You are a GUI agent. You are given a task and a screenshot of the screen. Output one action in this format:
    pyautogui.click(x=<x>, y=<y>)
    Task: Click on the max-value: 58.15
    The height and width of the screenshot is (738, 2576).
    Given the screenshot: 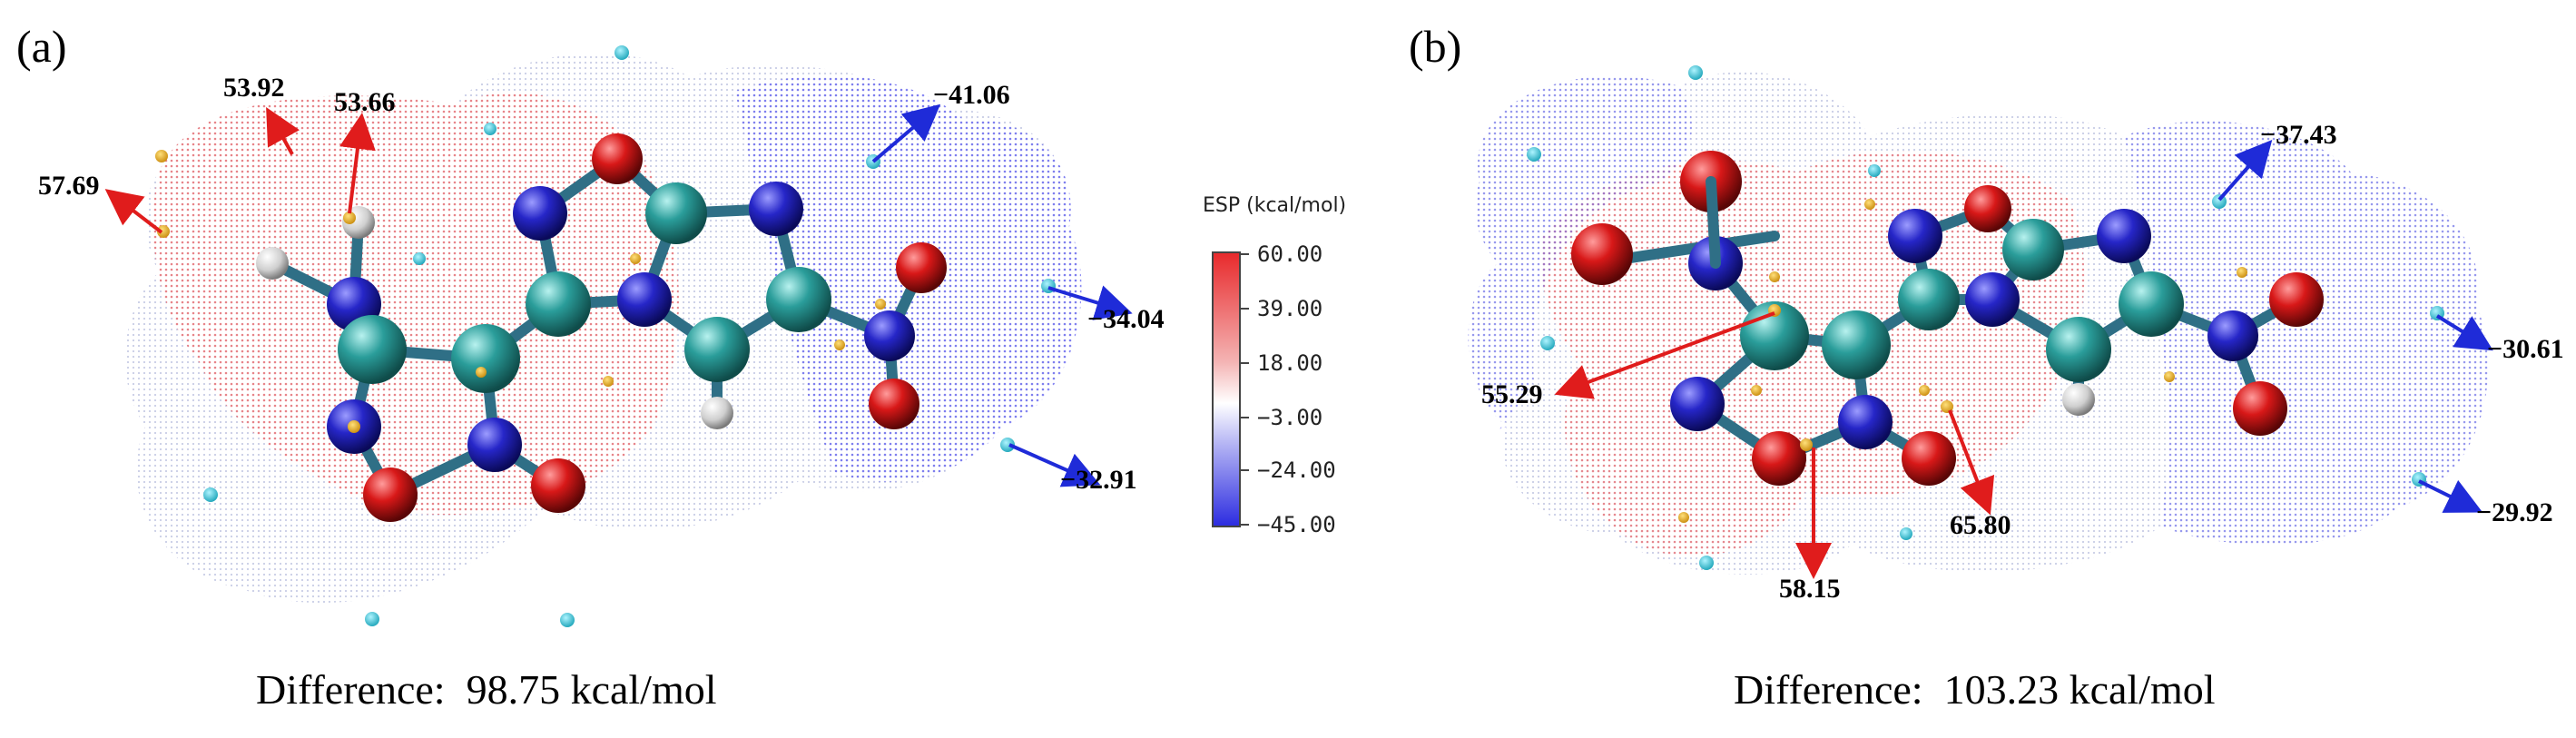 What is the action you would take?
    pyautogui.click(x=1810, y=589)
    